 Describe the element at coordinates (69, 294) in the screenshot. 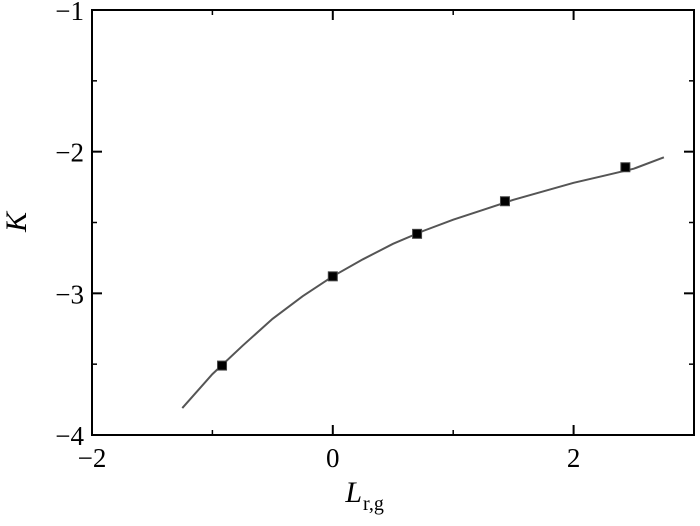

I see `y-tick-label: −3` at that location.